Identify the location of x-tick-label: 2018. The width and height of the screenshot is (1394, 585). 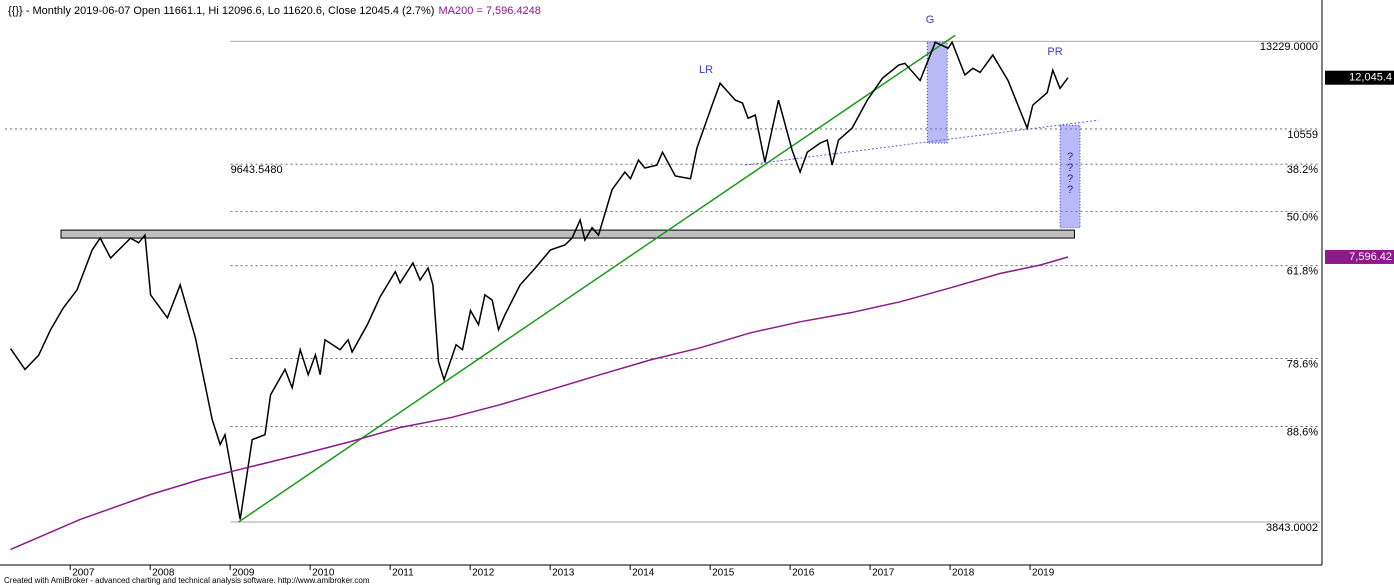
(963, 573).